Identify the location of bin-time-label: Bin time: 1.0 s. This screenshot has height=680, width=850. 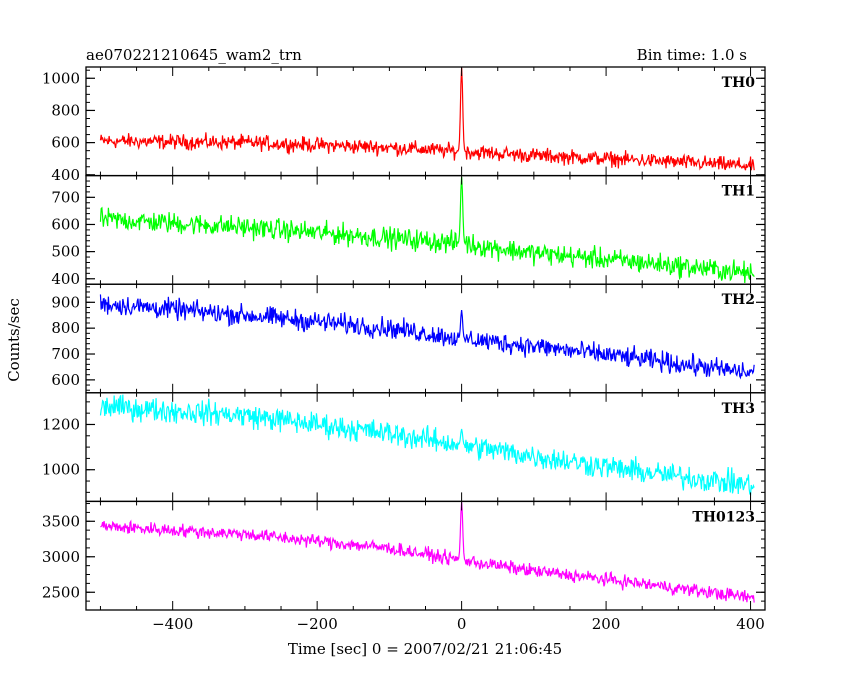
(692, 55).